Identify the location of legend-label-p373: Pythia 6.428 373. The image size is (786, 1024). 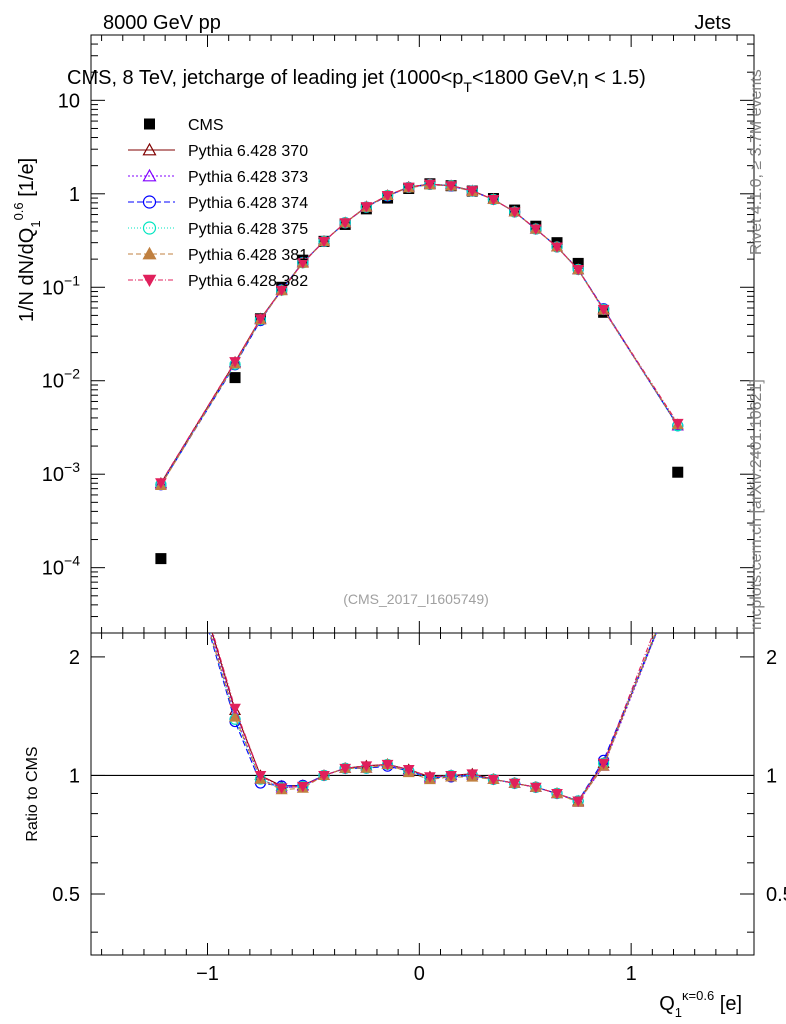
(248, 177).